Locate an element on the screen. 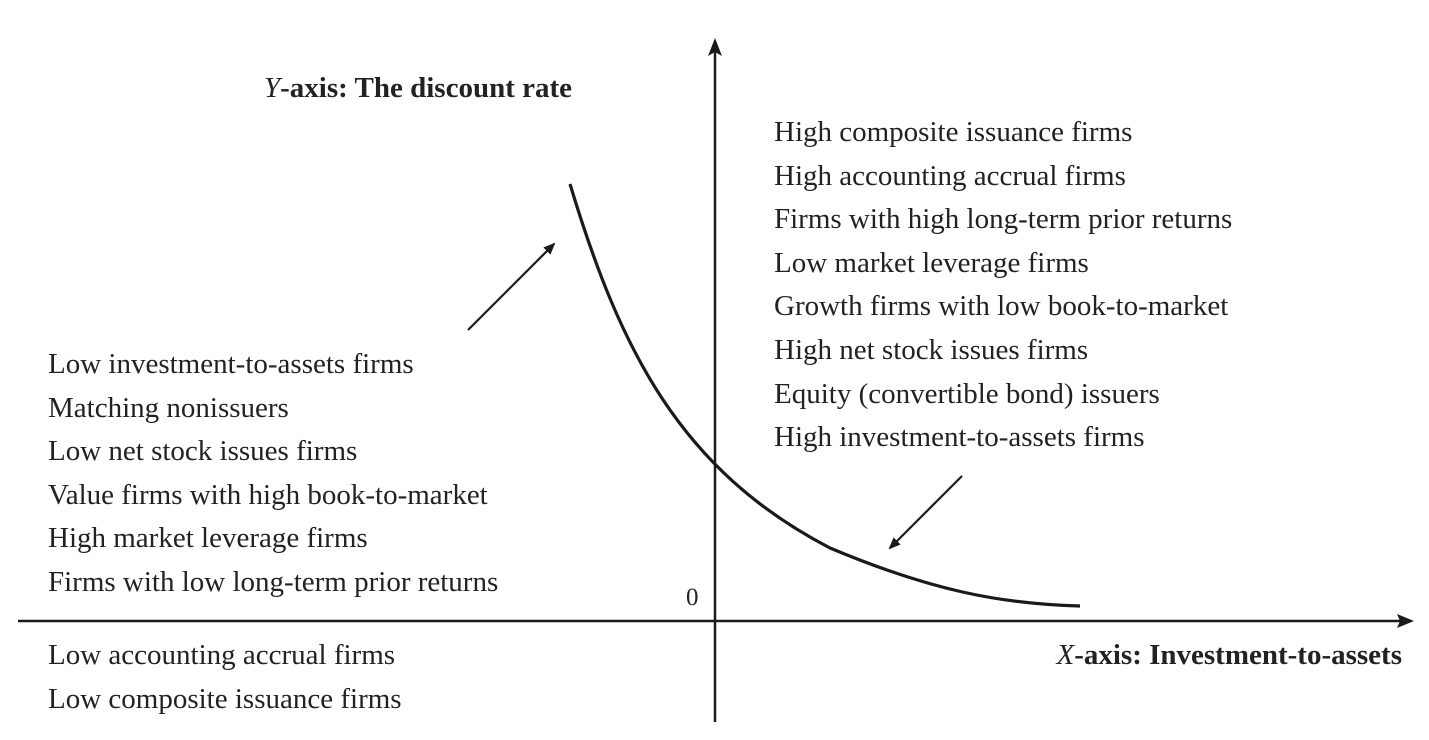  list-item: Firms with high long-term prior returns is located at coordinates (1003, 219).